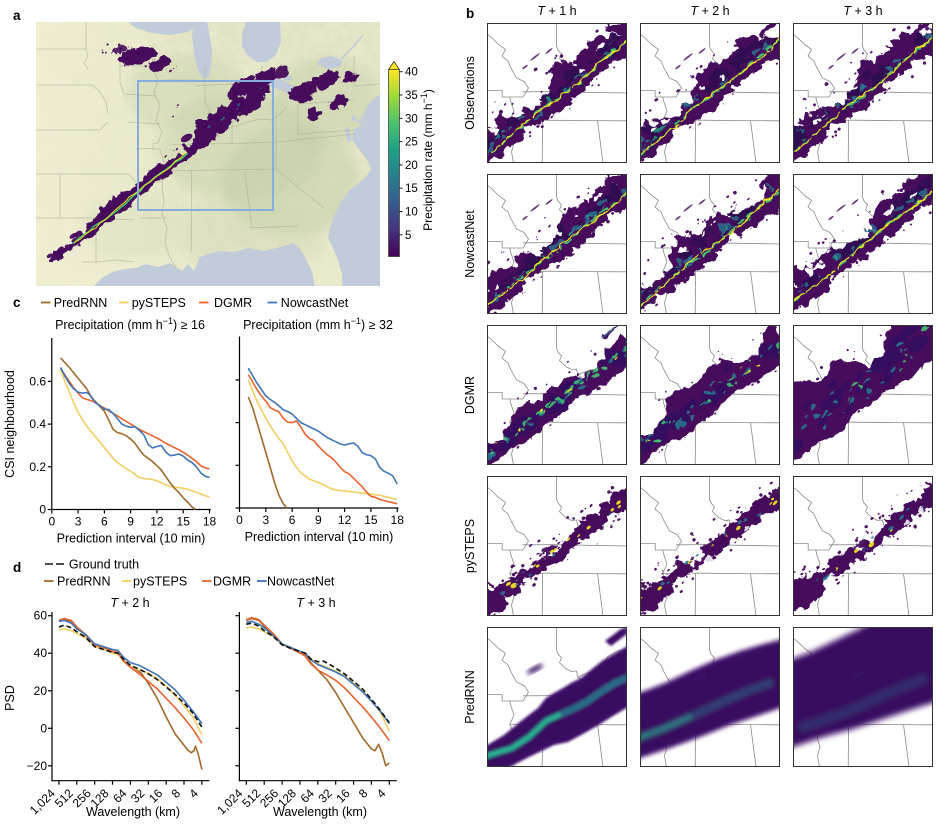  What do you see at coordinates (411, 213) in the screenshot?
I see `svg-text: 10` at bounding box center [411, 213].